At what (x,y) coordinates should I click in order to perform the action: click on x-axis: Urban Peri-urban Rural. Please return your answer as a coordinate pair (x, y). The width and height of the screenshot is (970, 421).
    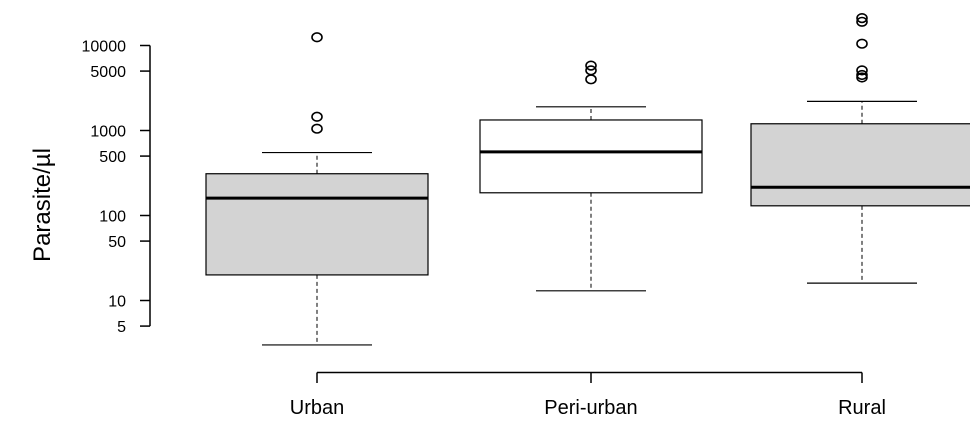
    Looking at the image, I should click on (588, 395).